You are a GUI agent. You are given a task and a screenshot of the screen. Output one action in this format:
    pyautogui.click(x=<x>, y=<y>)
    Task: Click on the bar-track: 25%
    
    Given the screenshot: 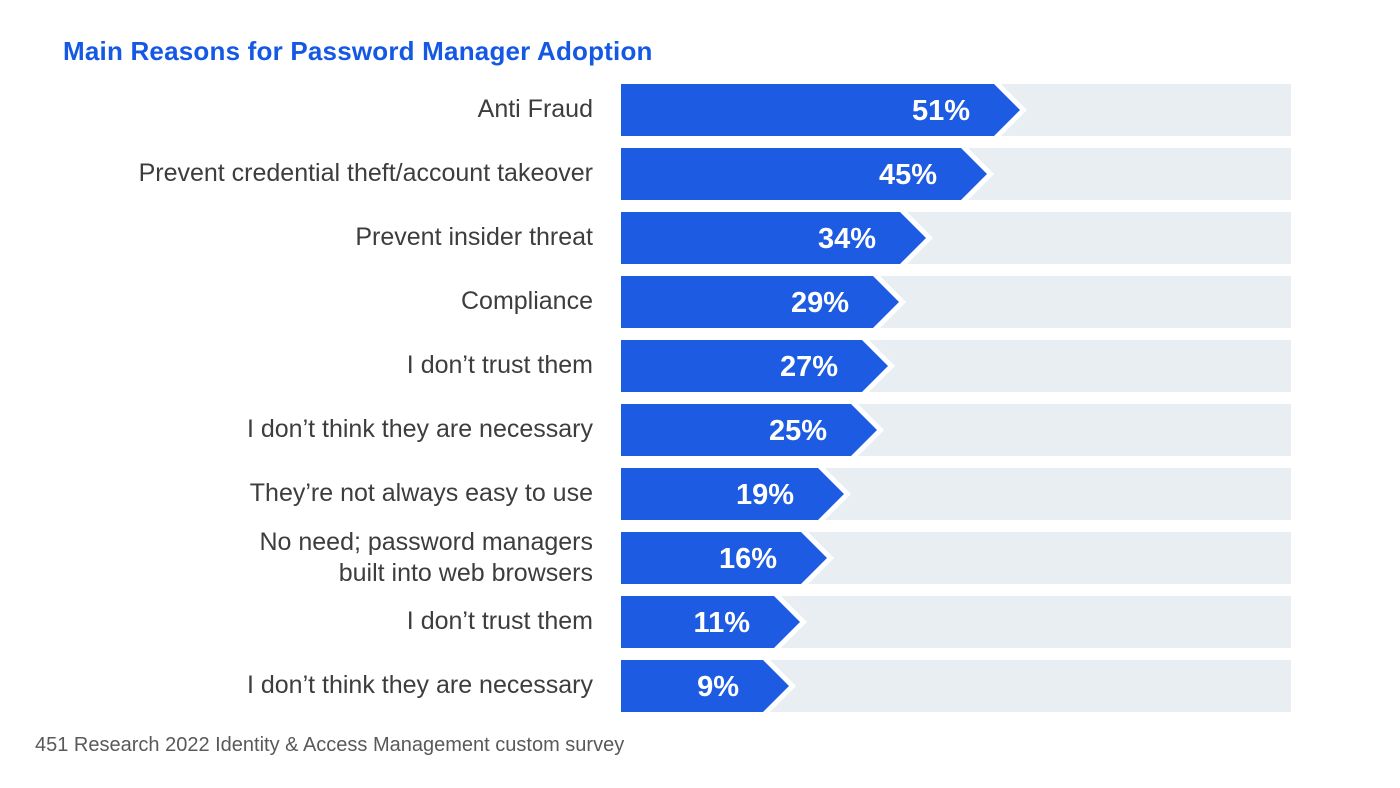 What is the action you would take?
    pyautogui.click(x=956, y=430)
    